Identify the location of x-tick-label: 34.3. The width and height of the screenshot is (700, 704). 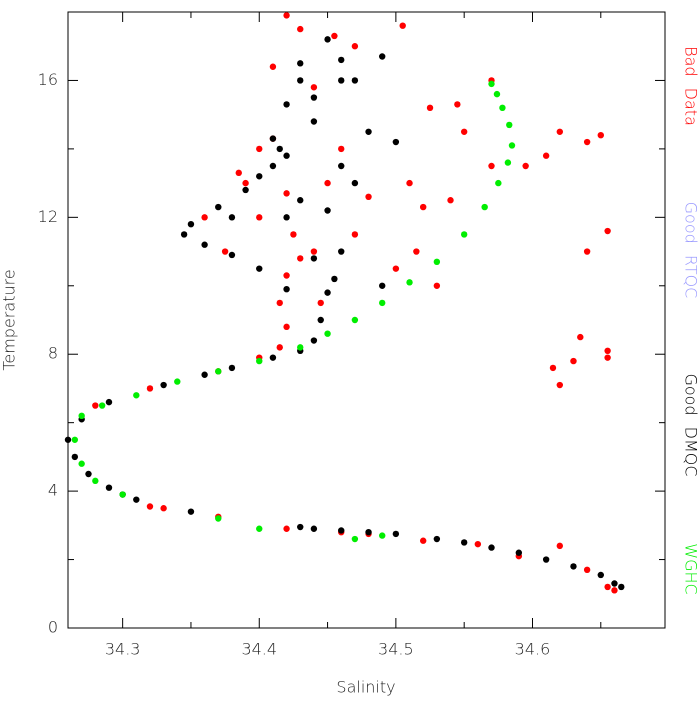
(123, 649).